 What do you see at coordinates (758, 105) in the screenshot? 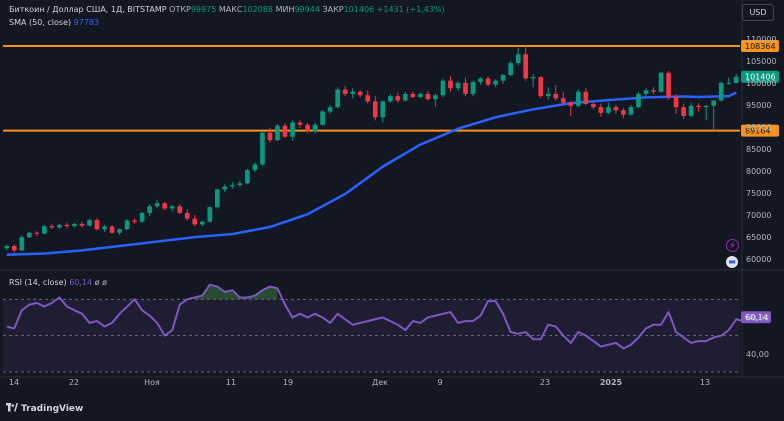
I see `price-tick-label: 95000` at bounding box center [758, 105].